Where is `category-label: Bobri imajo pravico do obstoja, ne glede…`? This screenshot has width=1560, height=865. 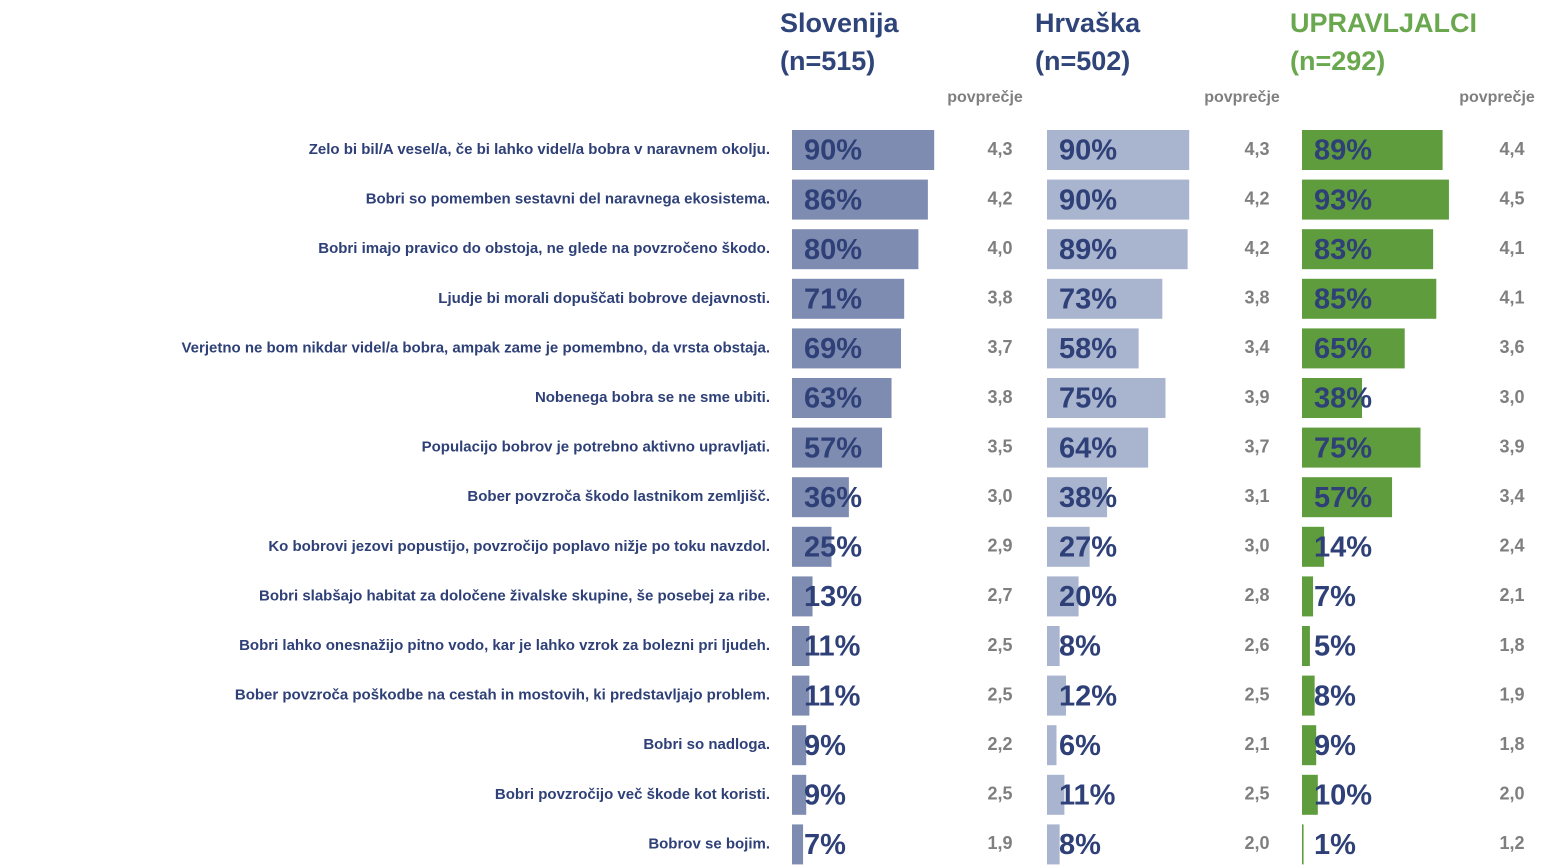
category-label: Bobri imajo pravico do obstoja, ne glede… is located at coordinates (544, 248).